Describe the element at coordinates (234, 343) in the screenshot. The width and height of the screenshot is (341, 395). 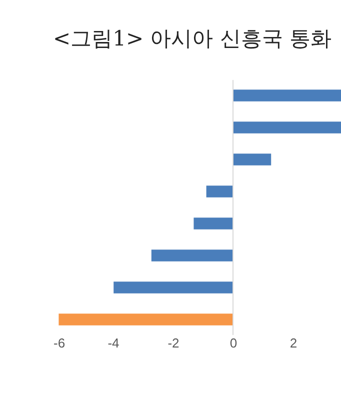
I see `x-tick-label: 0` at that location.